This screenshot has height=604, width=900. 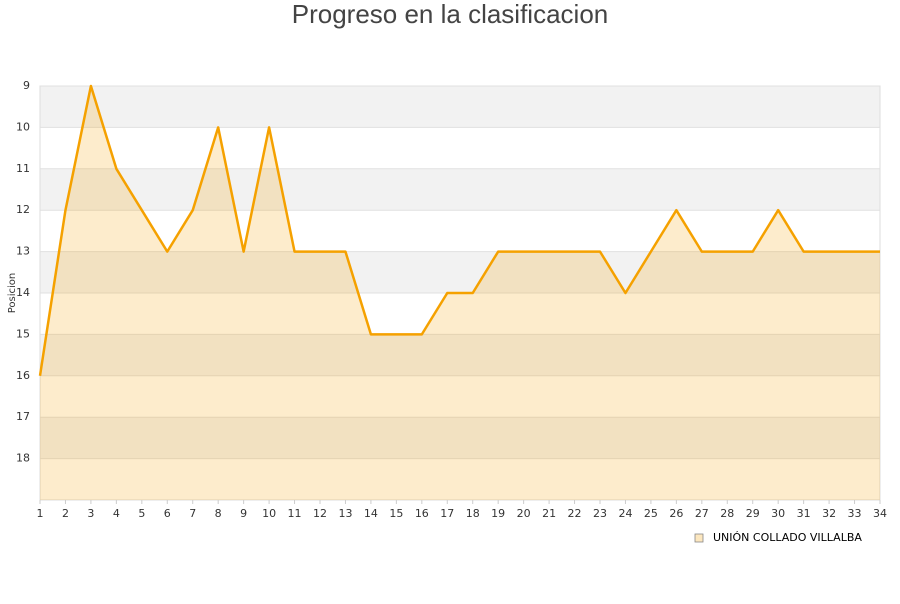 What do you see at coordinates (12, 293) in the screenshot?
I see `y-axis-label: Posicion` at bounding box center [12, 293].